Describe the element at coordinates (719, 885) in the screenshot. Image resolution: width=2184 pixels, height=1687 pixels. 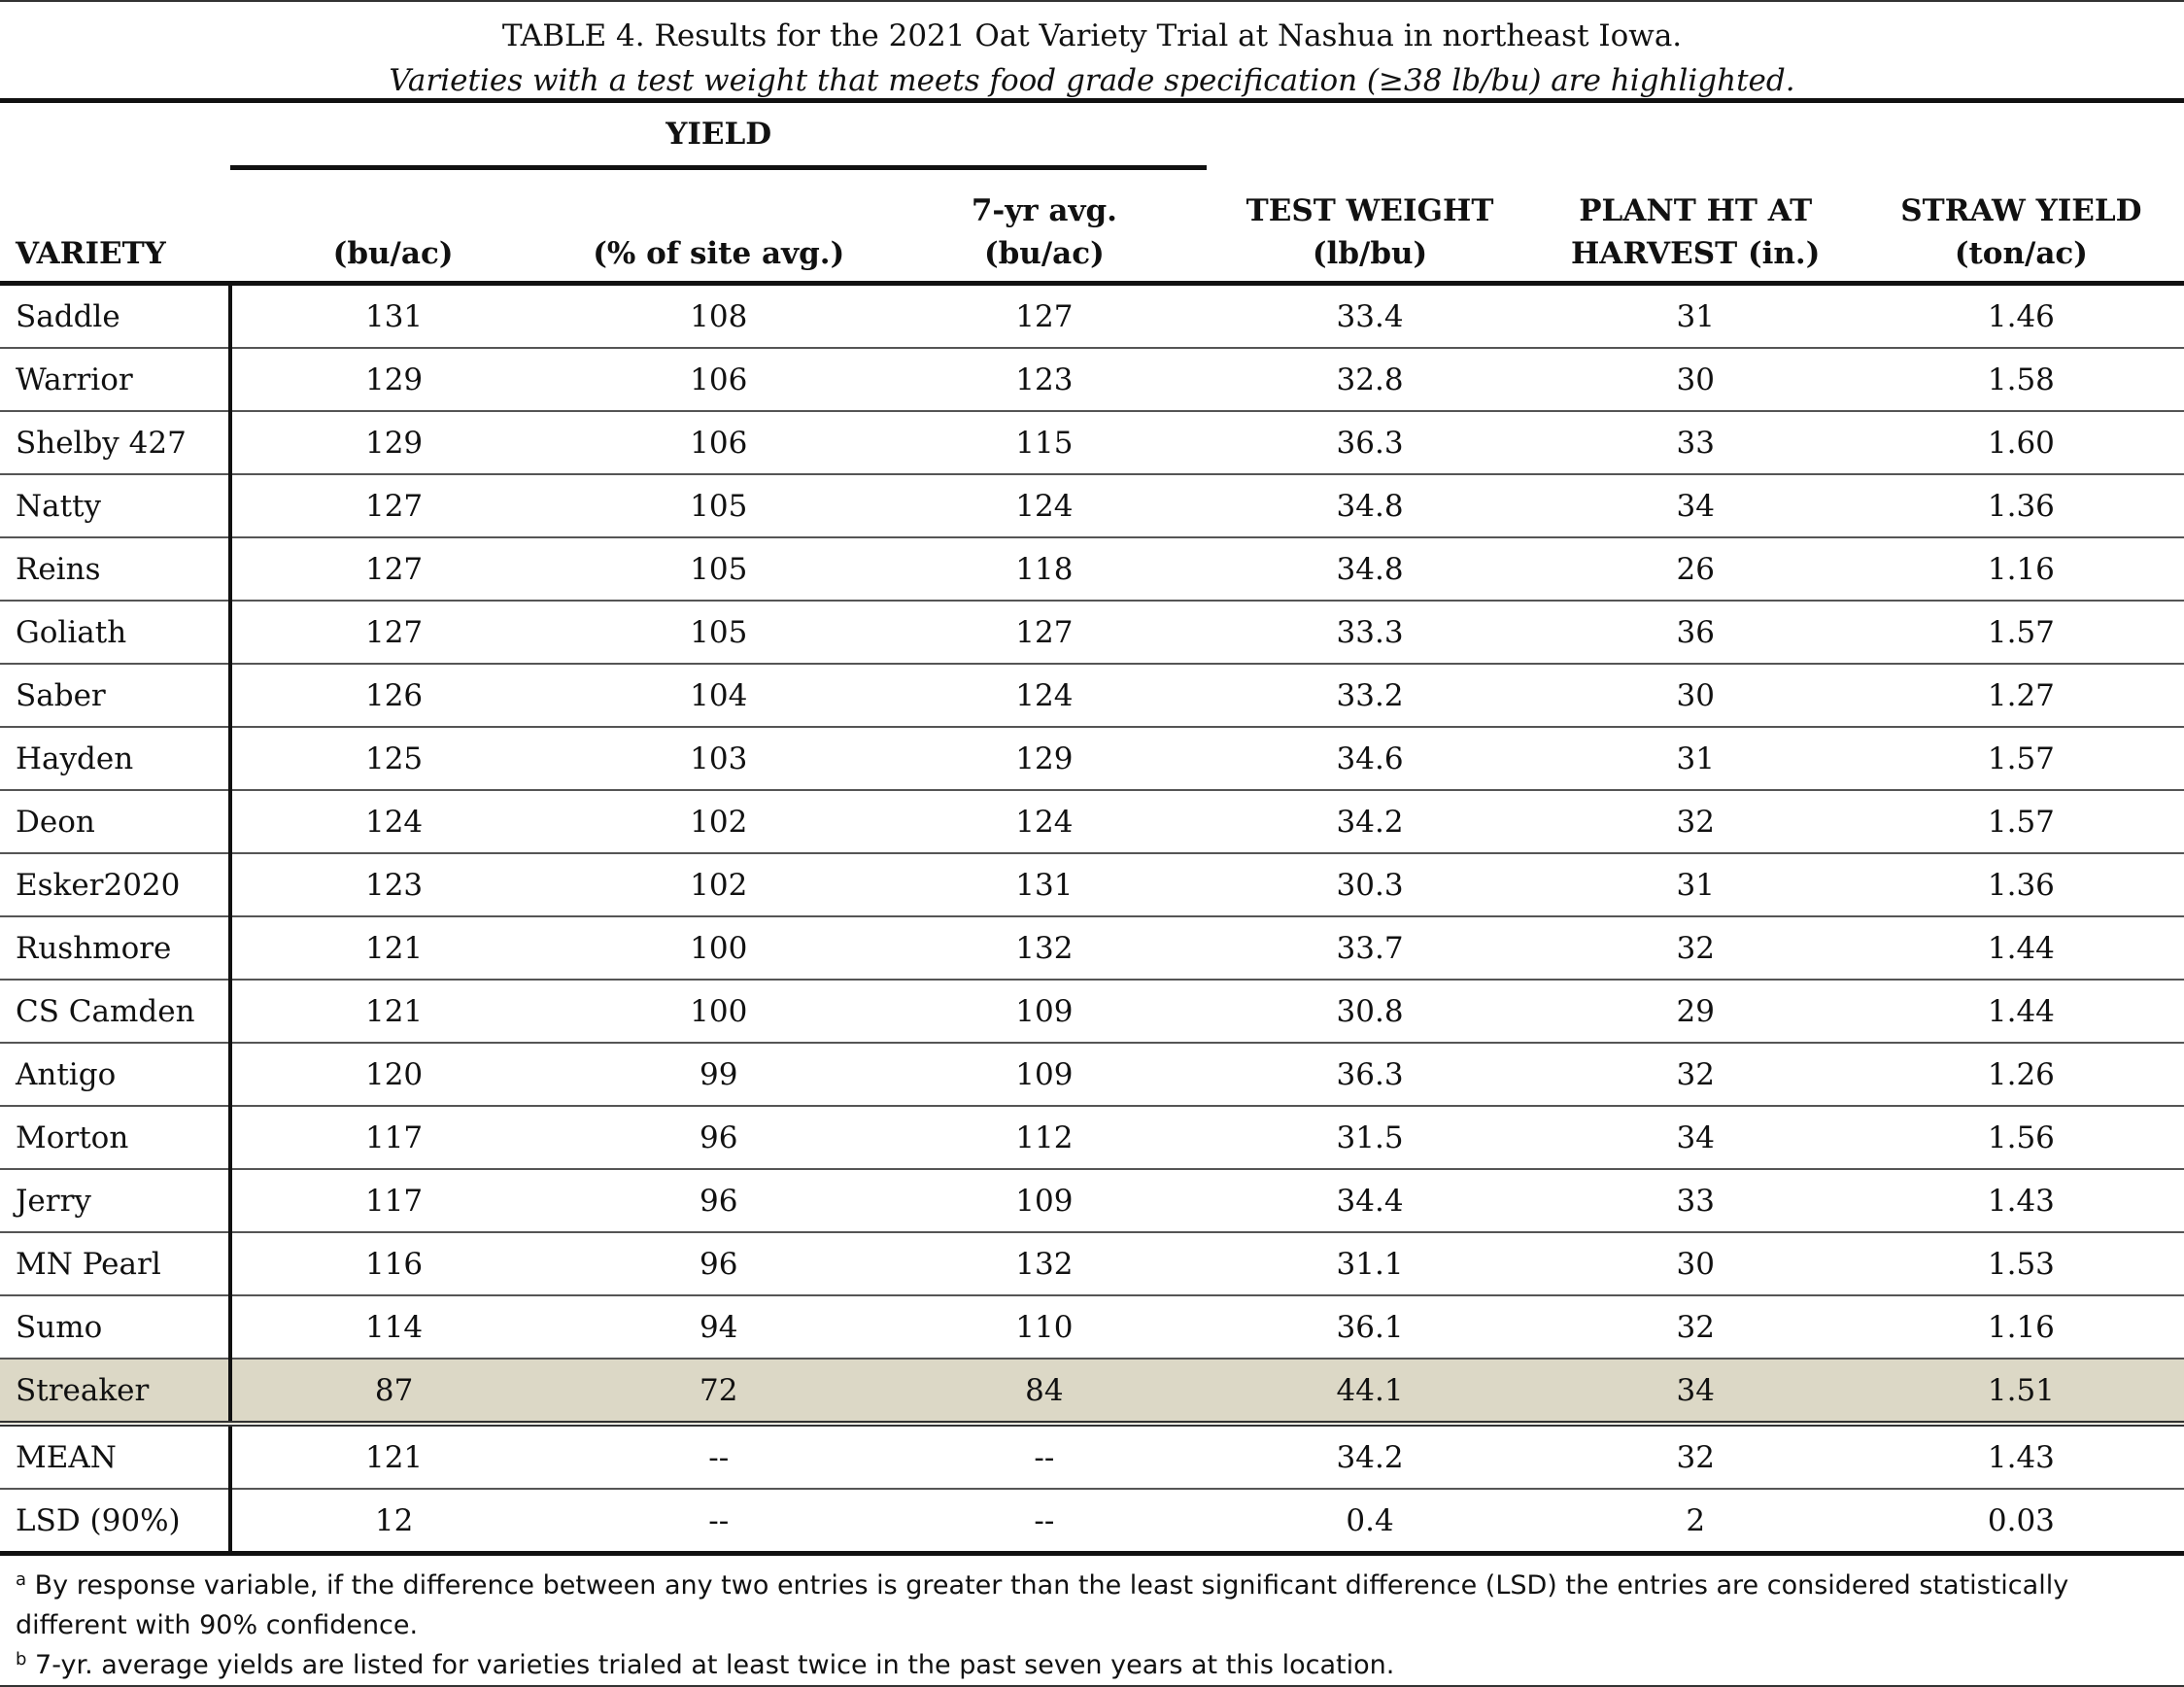
I see `value-cell: 102` at that location.